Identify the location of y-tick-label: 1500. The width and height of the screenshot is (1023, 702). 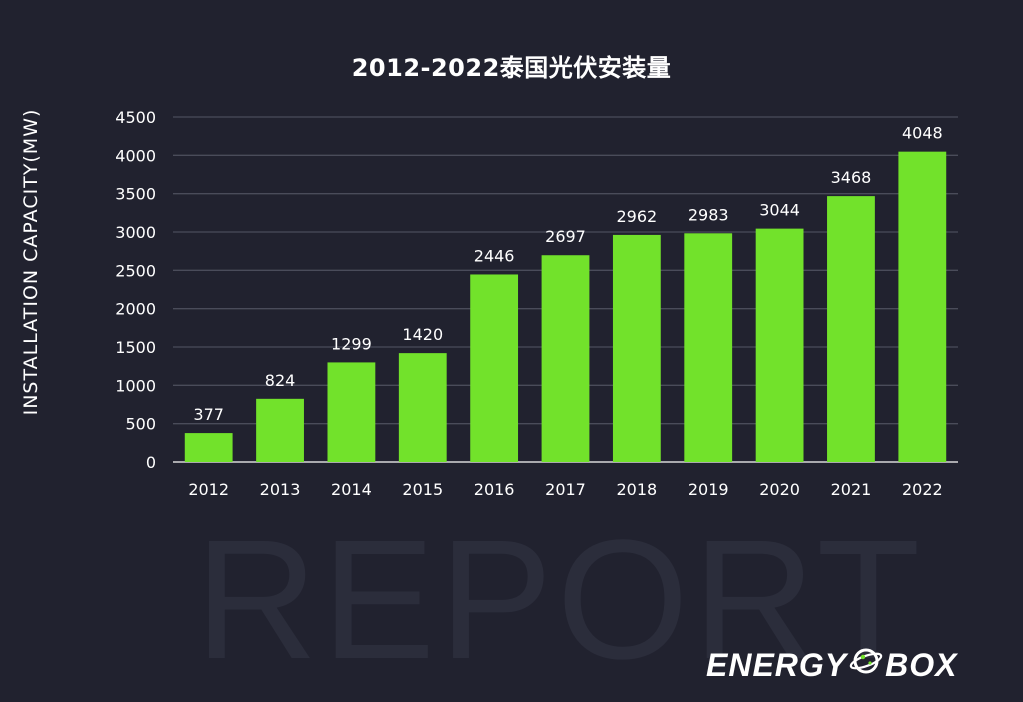
(135, 347).